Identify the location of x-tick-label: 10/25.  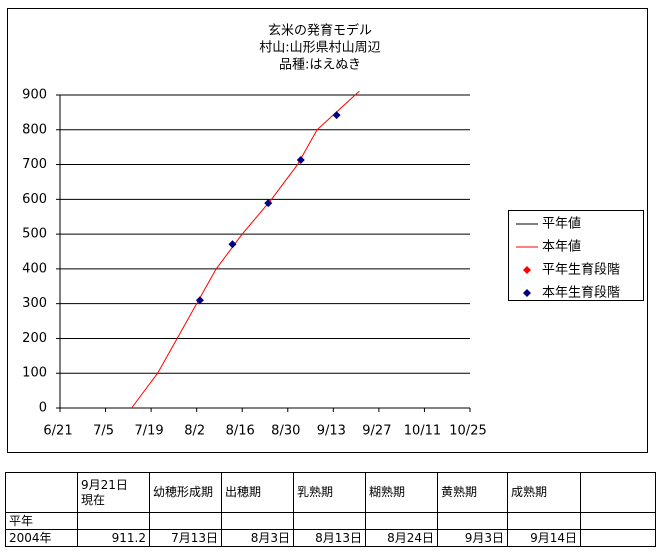
(467, 431).